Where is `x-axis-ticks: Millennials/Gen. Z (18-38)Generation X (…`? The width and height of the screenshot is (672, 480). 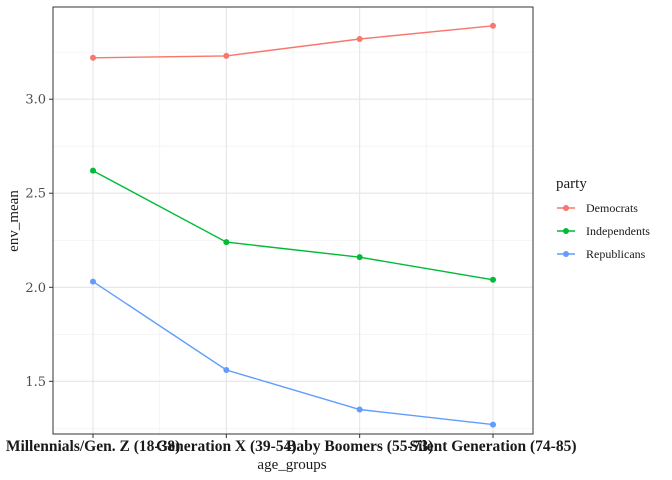
x-axis-ticks: Millennials/Gen. Z (18-38)Generation X (… is located at coordinates (291, 444).